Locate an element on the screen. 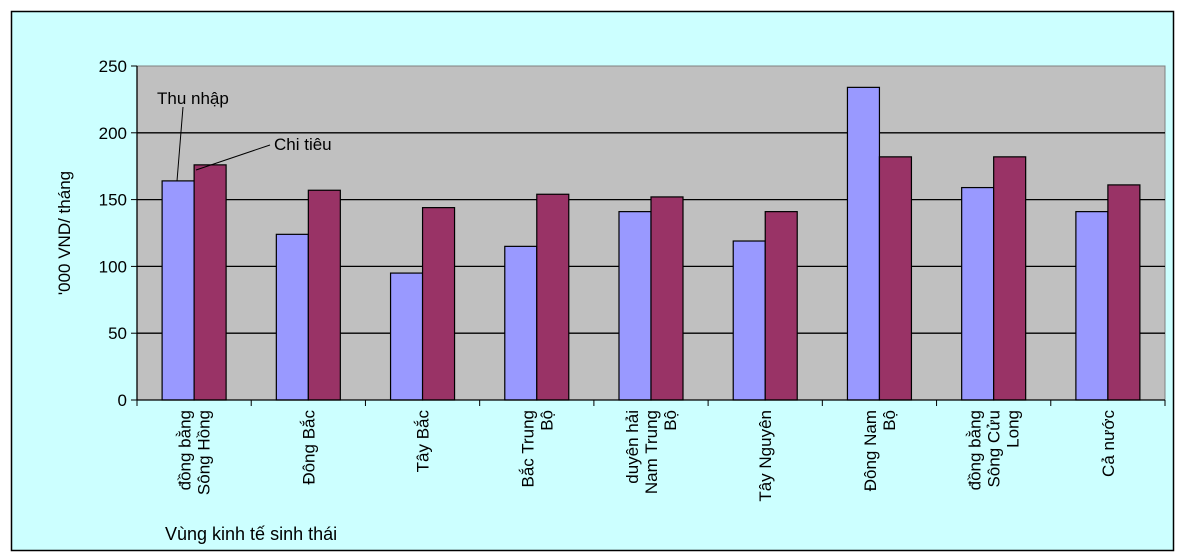 The image size is (1186, 554). x-tick-label: Tây Bắc is located at coordinates (423, 441).